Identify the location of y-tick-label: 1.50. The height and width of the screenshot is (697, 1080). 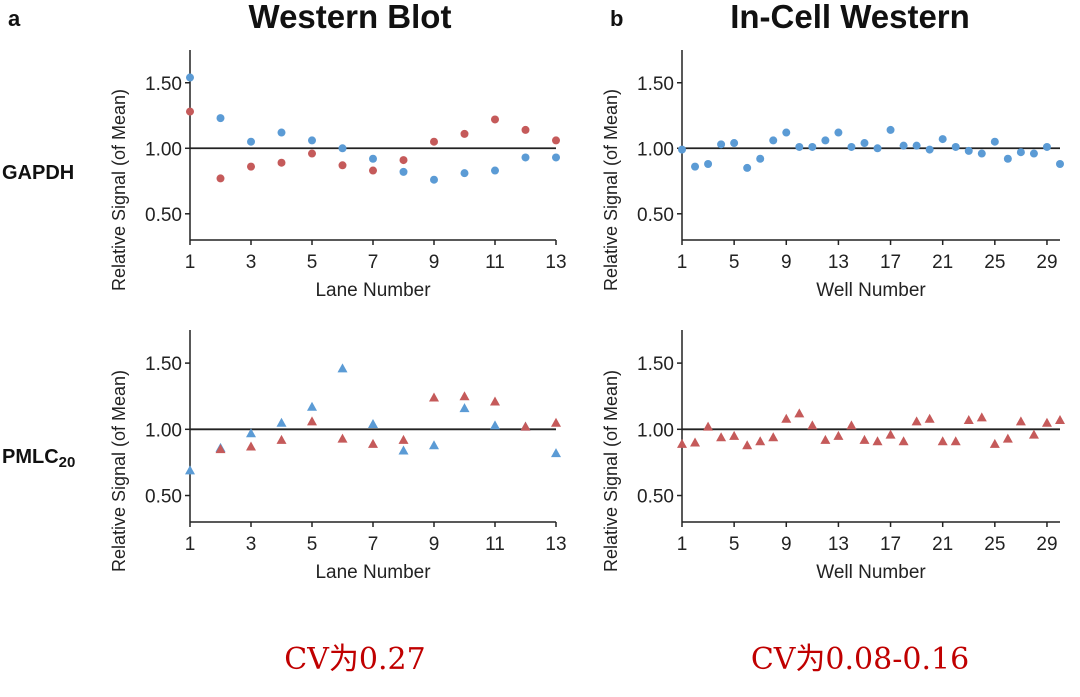
(655, 364).